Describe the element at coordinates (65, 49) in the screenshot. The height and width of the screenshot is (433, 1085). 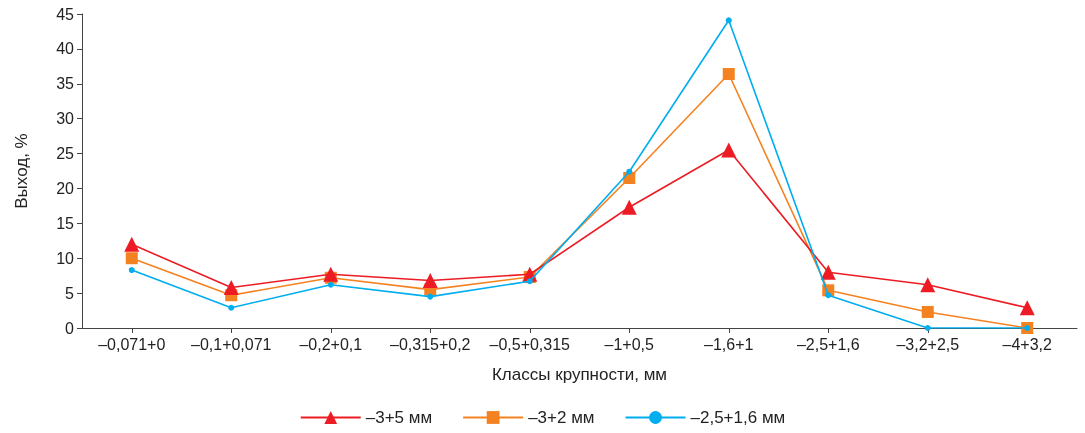
I see `y-tick-label: 40` at that location.